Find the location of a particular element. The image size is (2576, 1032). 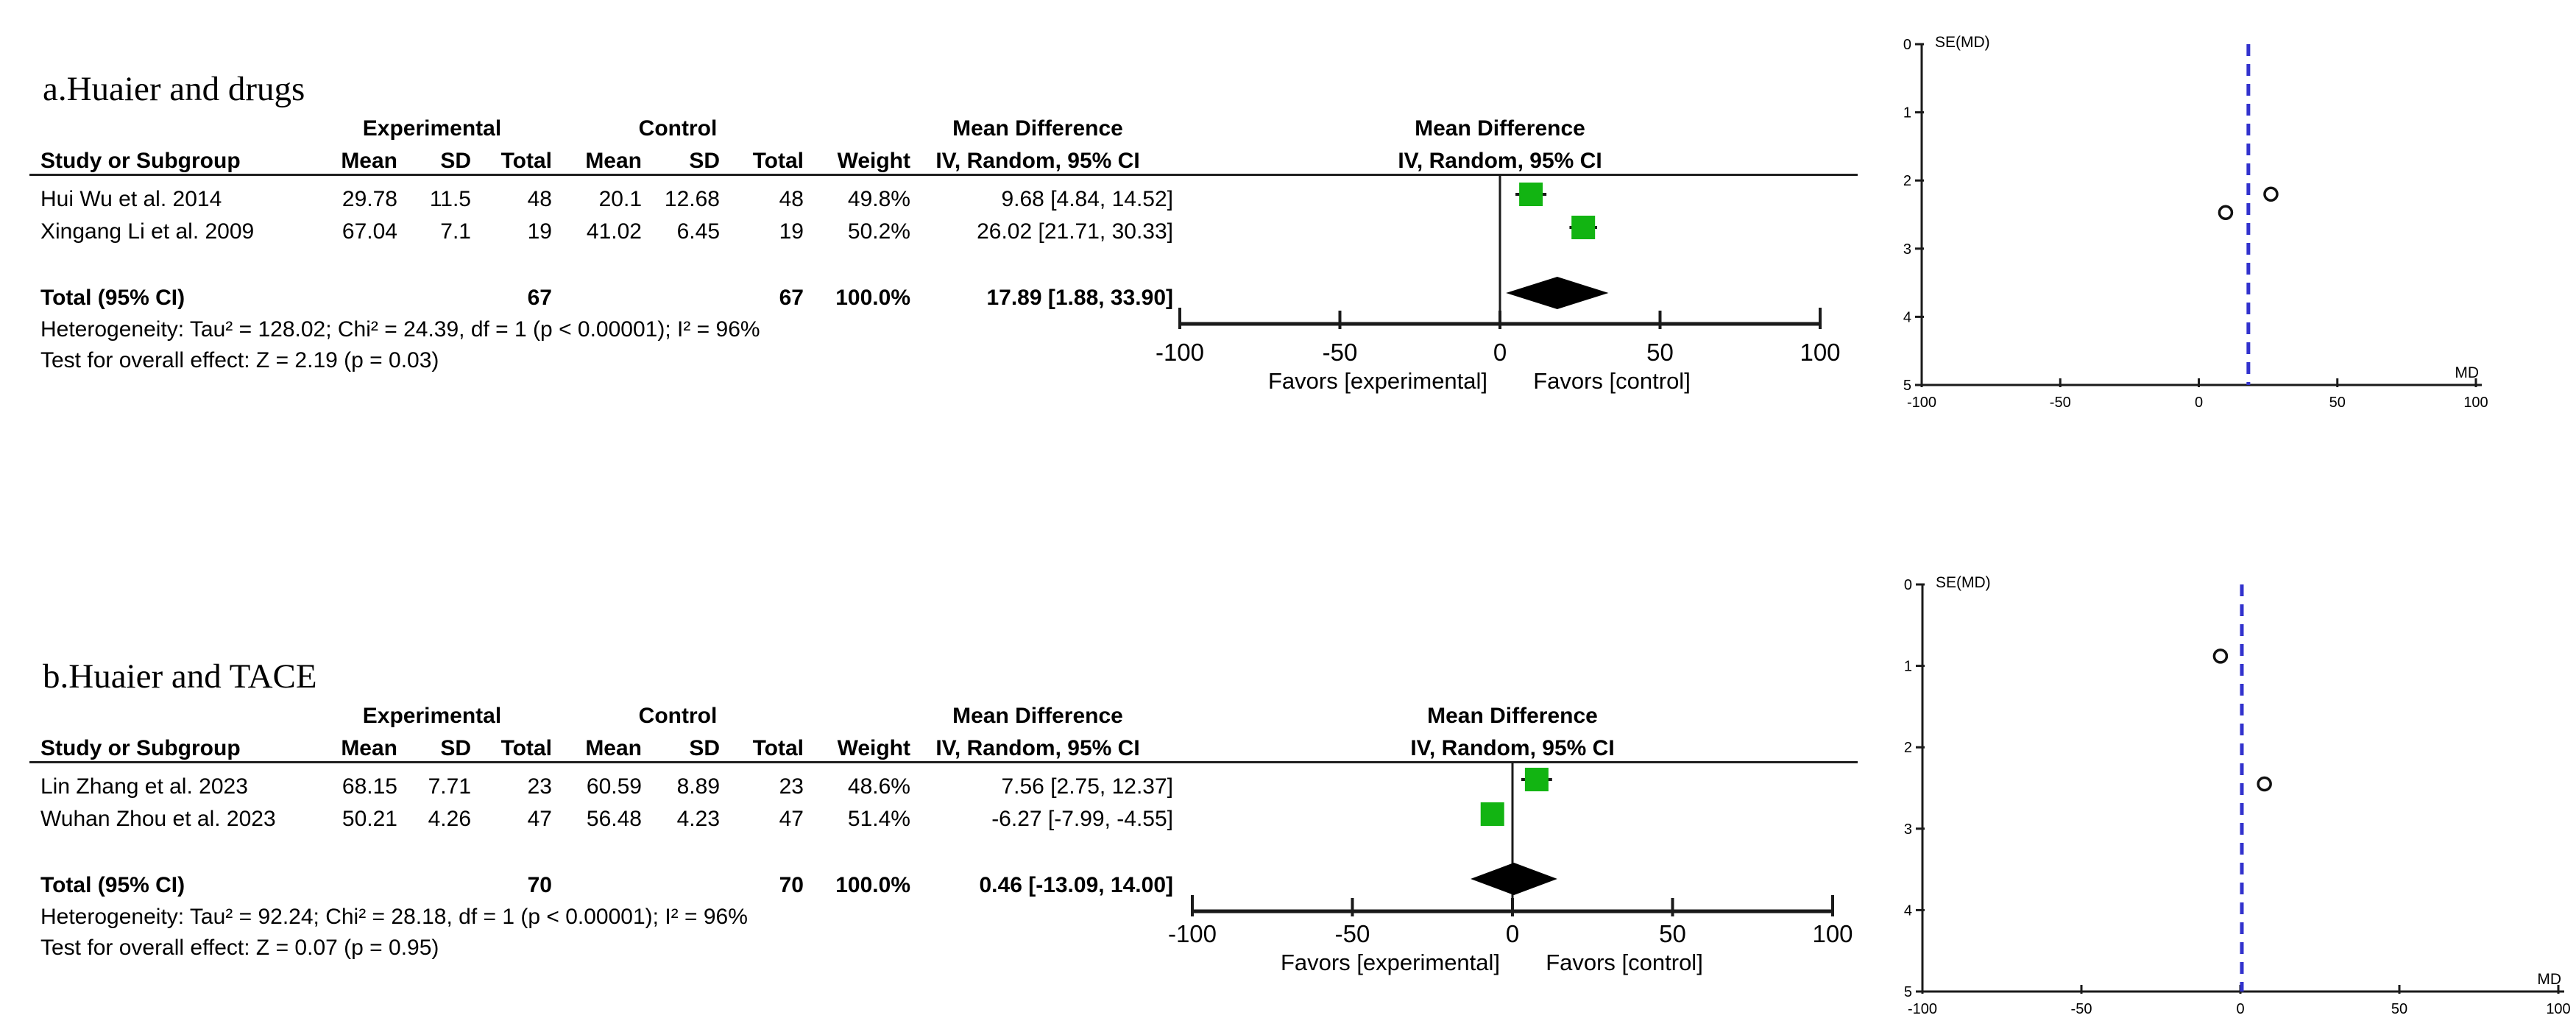

cell-ci: 9.68 [4.84, 14.52] is located at coordinates (1087, 199).